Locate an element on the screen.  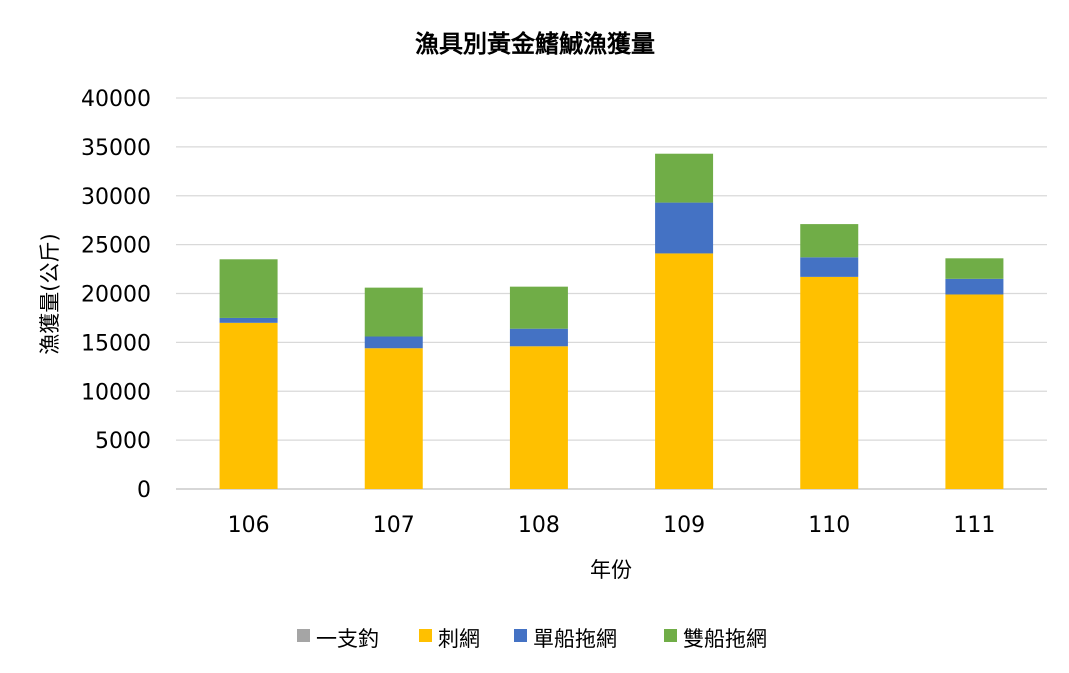
legend: 一支釣 刺網 單船拖網 雙船拖網 is located at coordinates (532, 639).